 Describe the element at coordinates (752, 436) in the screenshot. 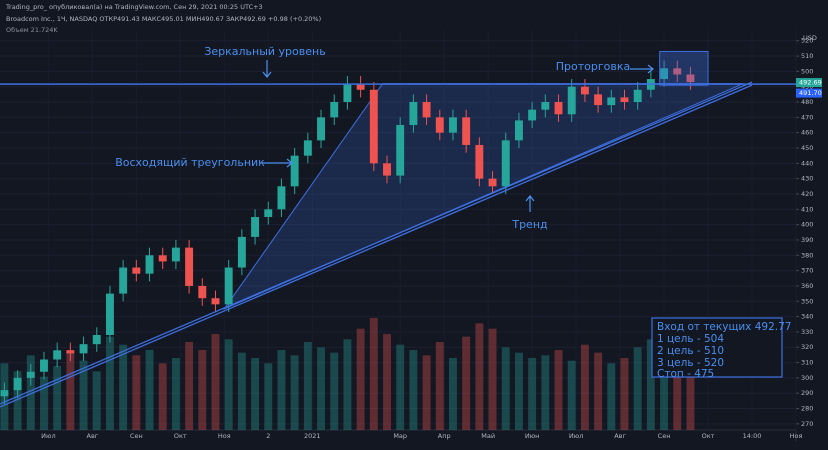

I see `x-tick-label: 14:00` at that location.